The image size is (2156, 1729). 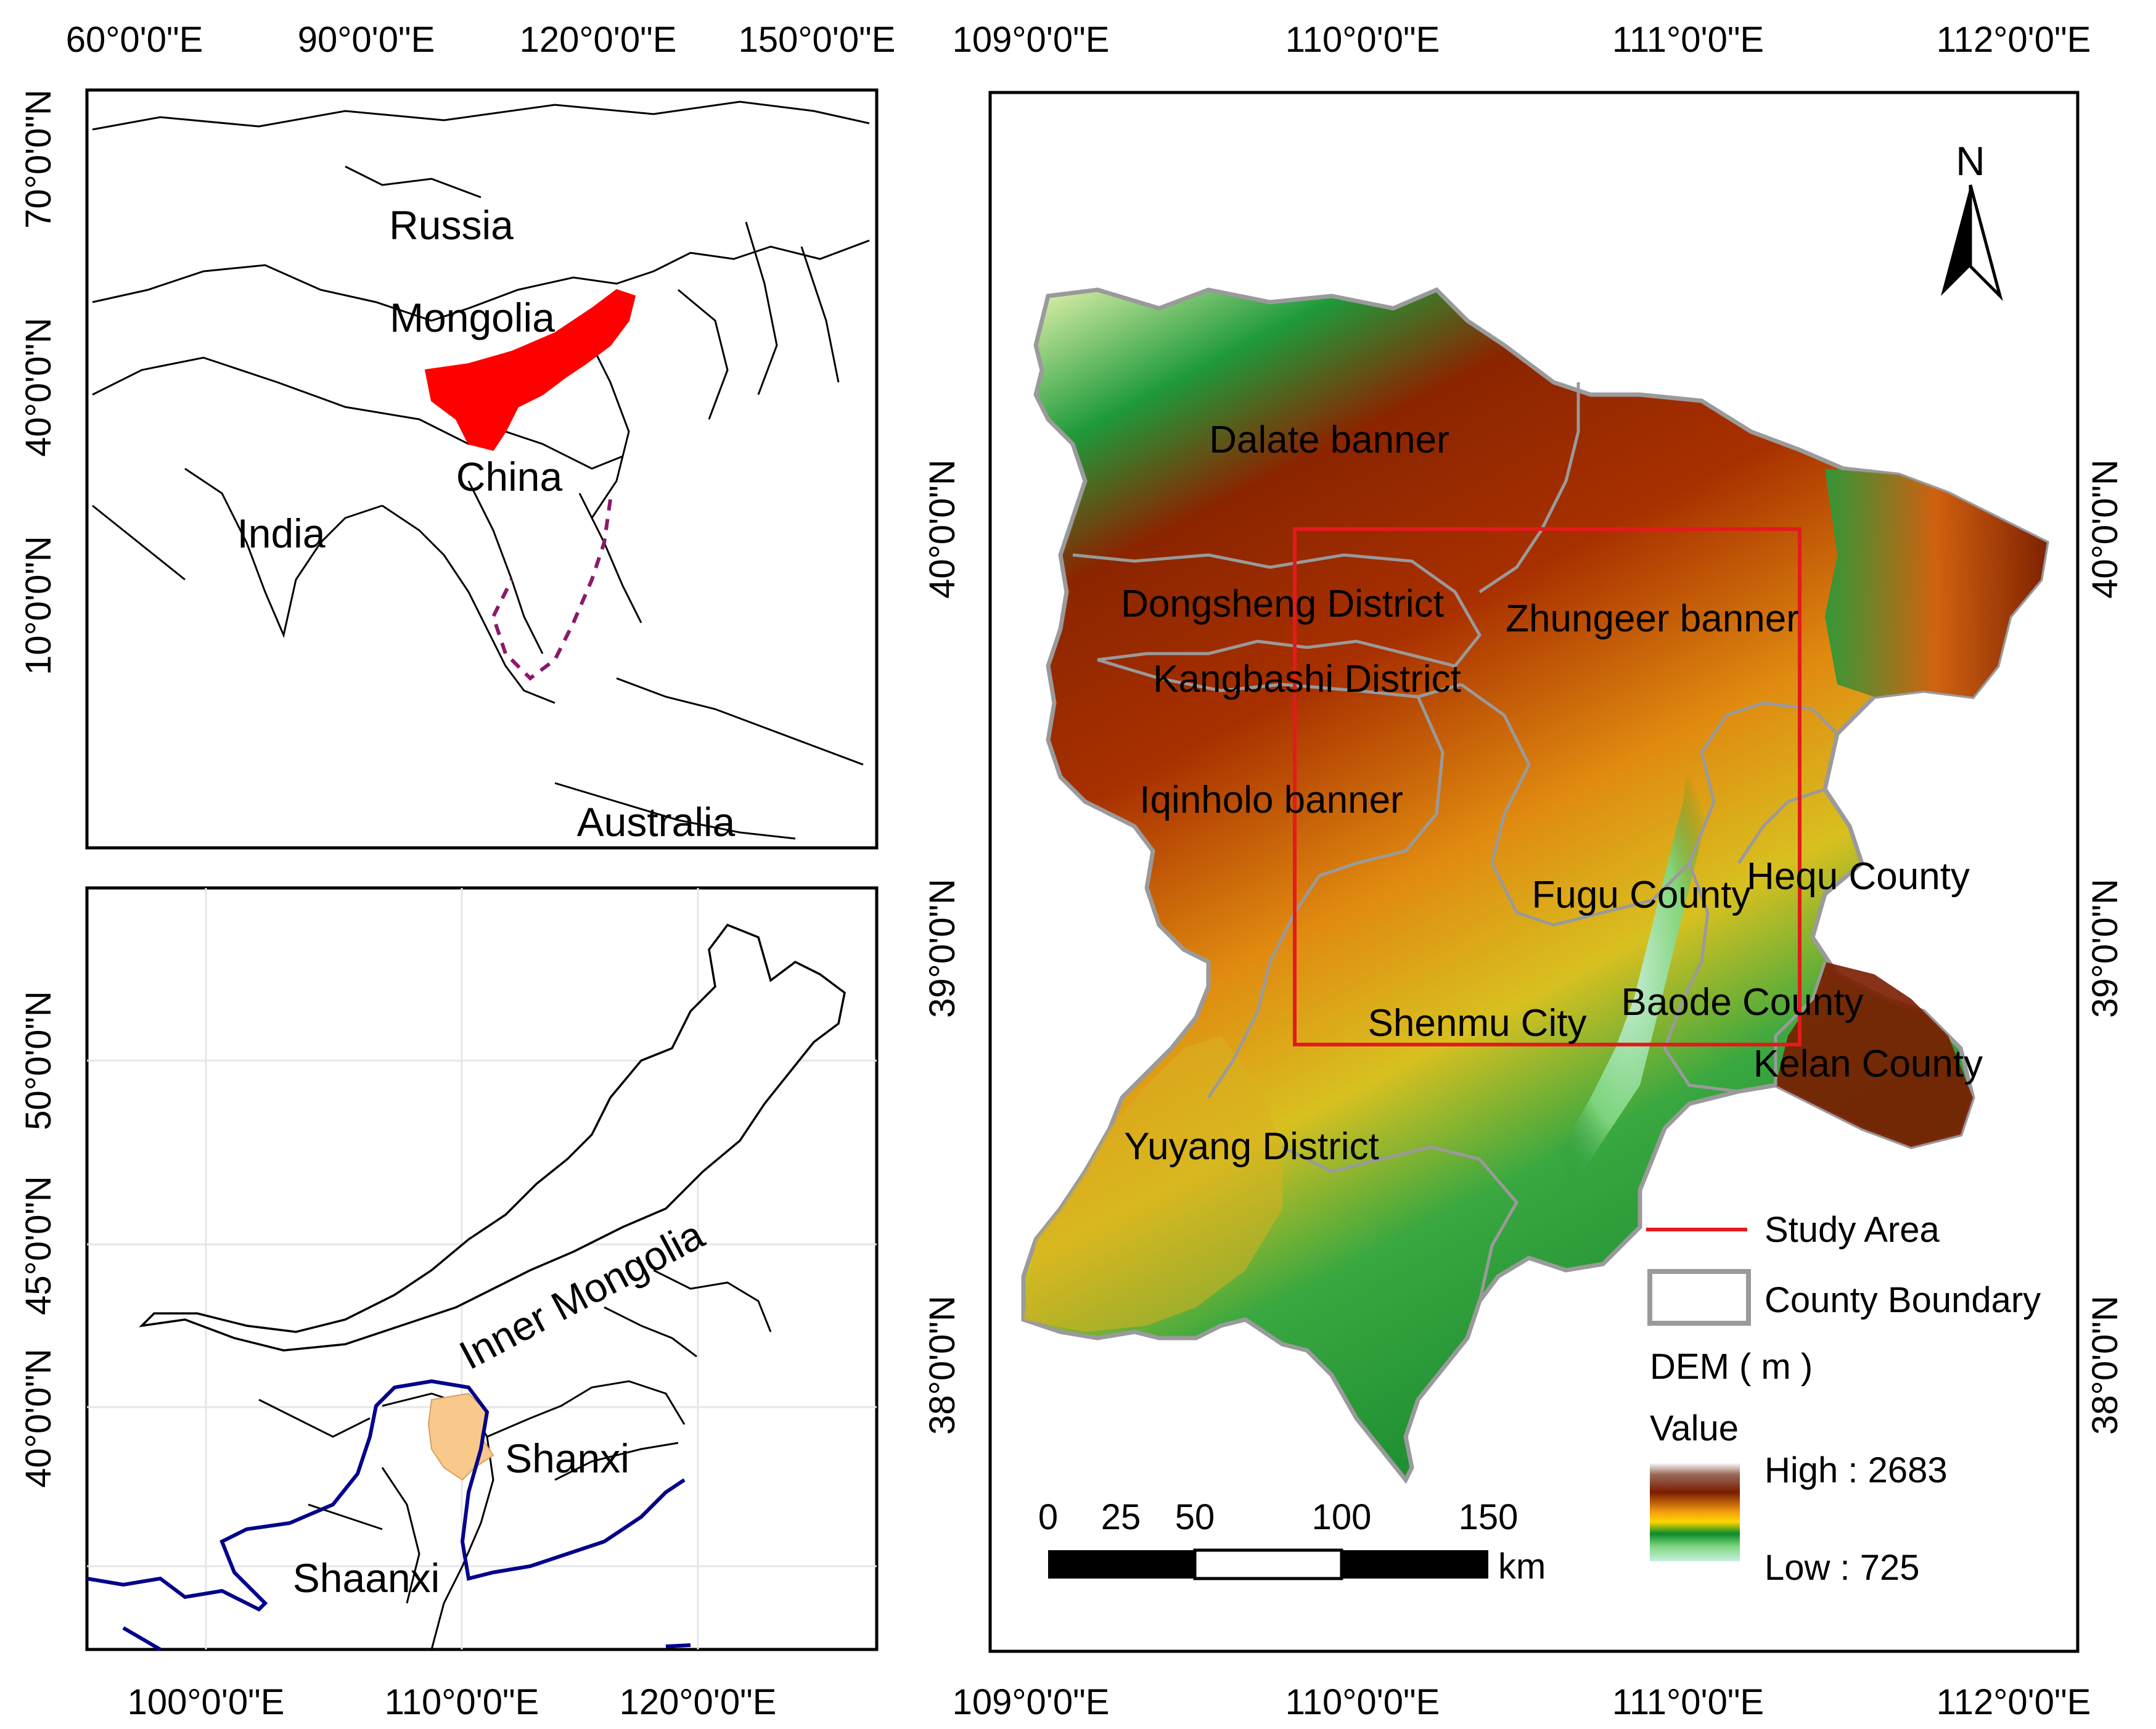 What do you see at coordinates (1329, 440) in the screenshot?
I see `label-dalate-banner: Dalate banner` at bounding box center [1329, 440].